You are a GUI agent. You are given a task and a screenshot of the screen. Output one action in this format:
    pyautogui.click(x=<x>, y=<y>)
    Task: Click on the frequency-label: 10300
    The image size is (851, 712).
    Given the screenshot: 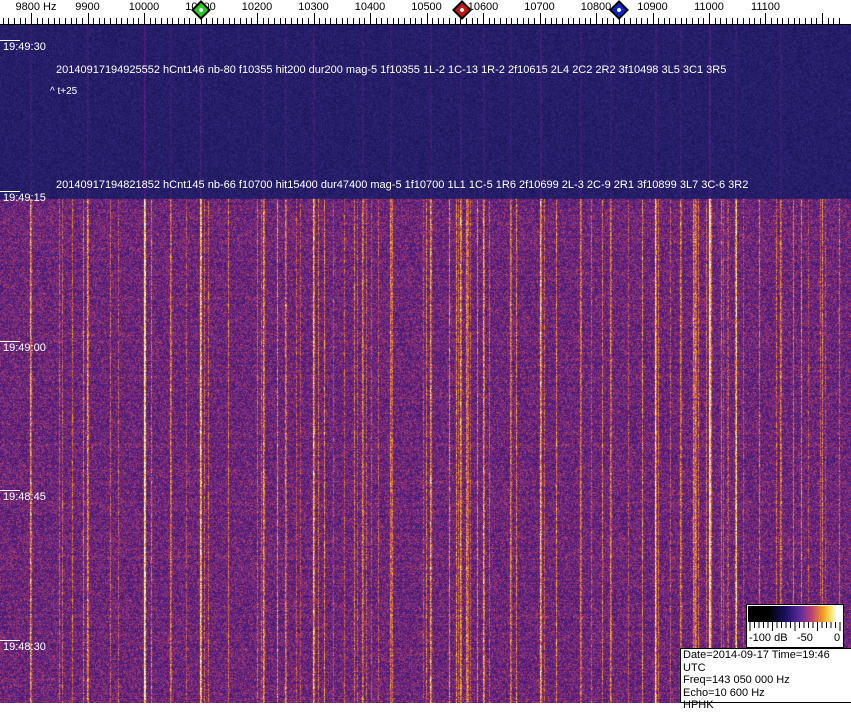 What is the action you would take?
    pyautogui.click(x=313, y=7)
    